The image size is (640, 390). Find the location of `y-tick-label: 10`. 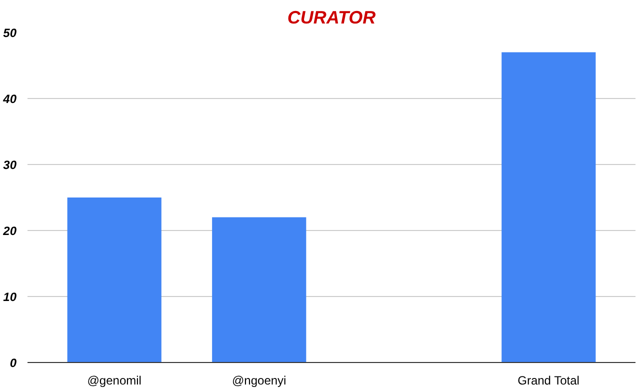

y-tick-label: 10 is located at coordinates (10, 297).